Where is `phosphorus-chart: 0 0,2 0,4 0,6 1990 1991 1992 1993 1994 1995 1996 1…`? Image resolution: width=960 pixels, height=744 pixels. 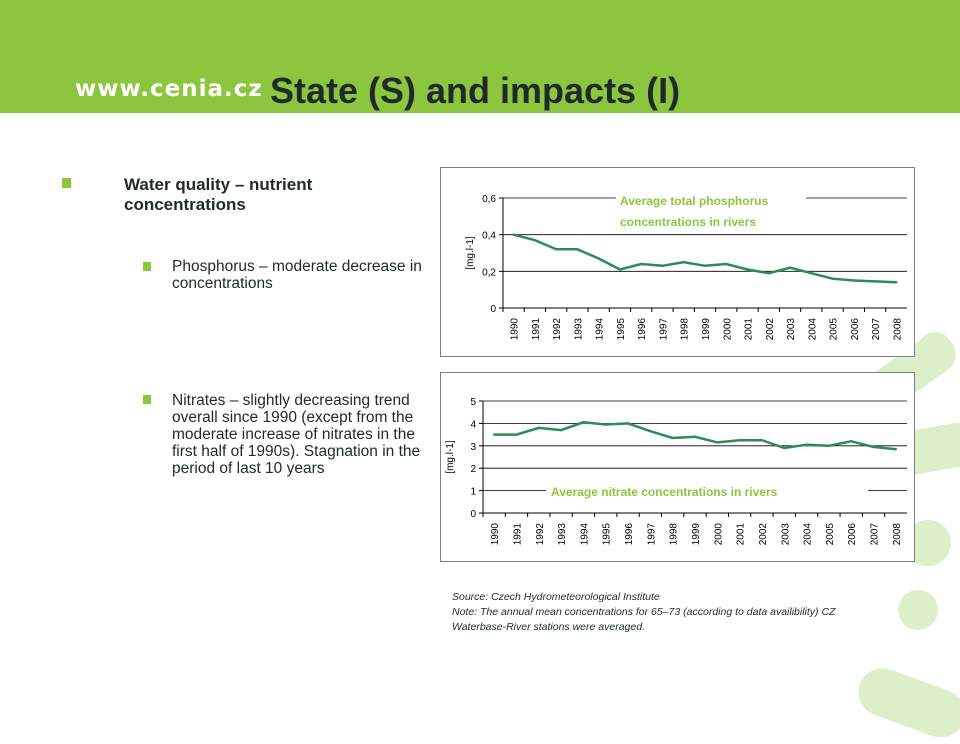 phosphorus-chart: 0 0,2 0,4 0,6 1990 1991 1992 1993 1994 1995 1996 1… is located at coordinates (677, 262).